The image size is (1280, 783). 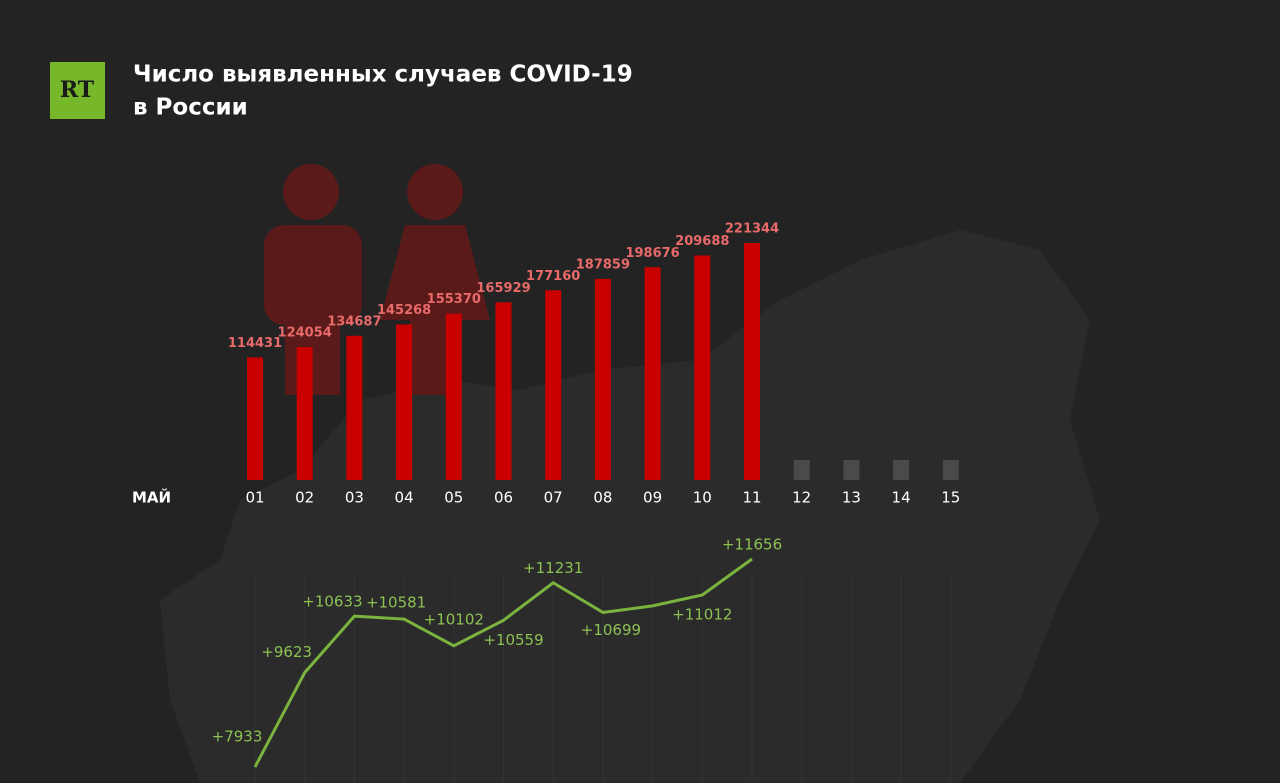 What do you see at coordinates (851, 498) in the screenshot?
I see `x-tick-label: 13` at bounding box center [851, 498].